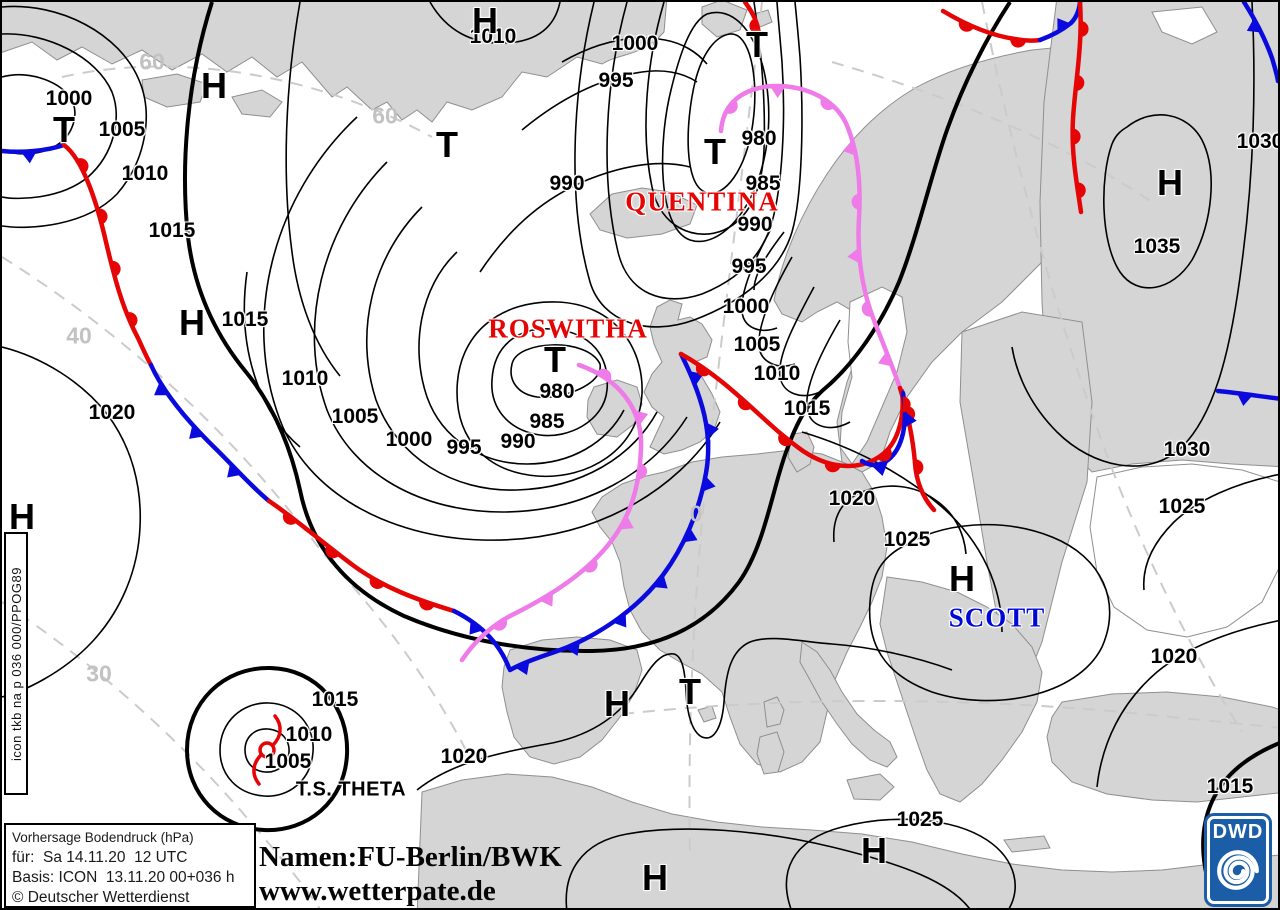 Image resolution: width=1280 pixels, height=910 pixels. What do you see at coordinates (464, 447) in the screenshot?
I see `isobar-label: 995` at bounding box center [464, 447].